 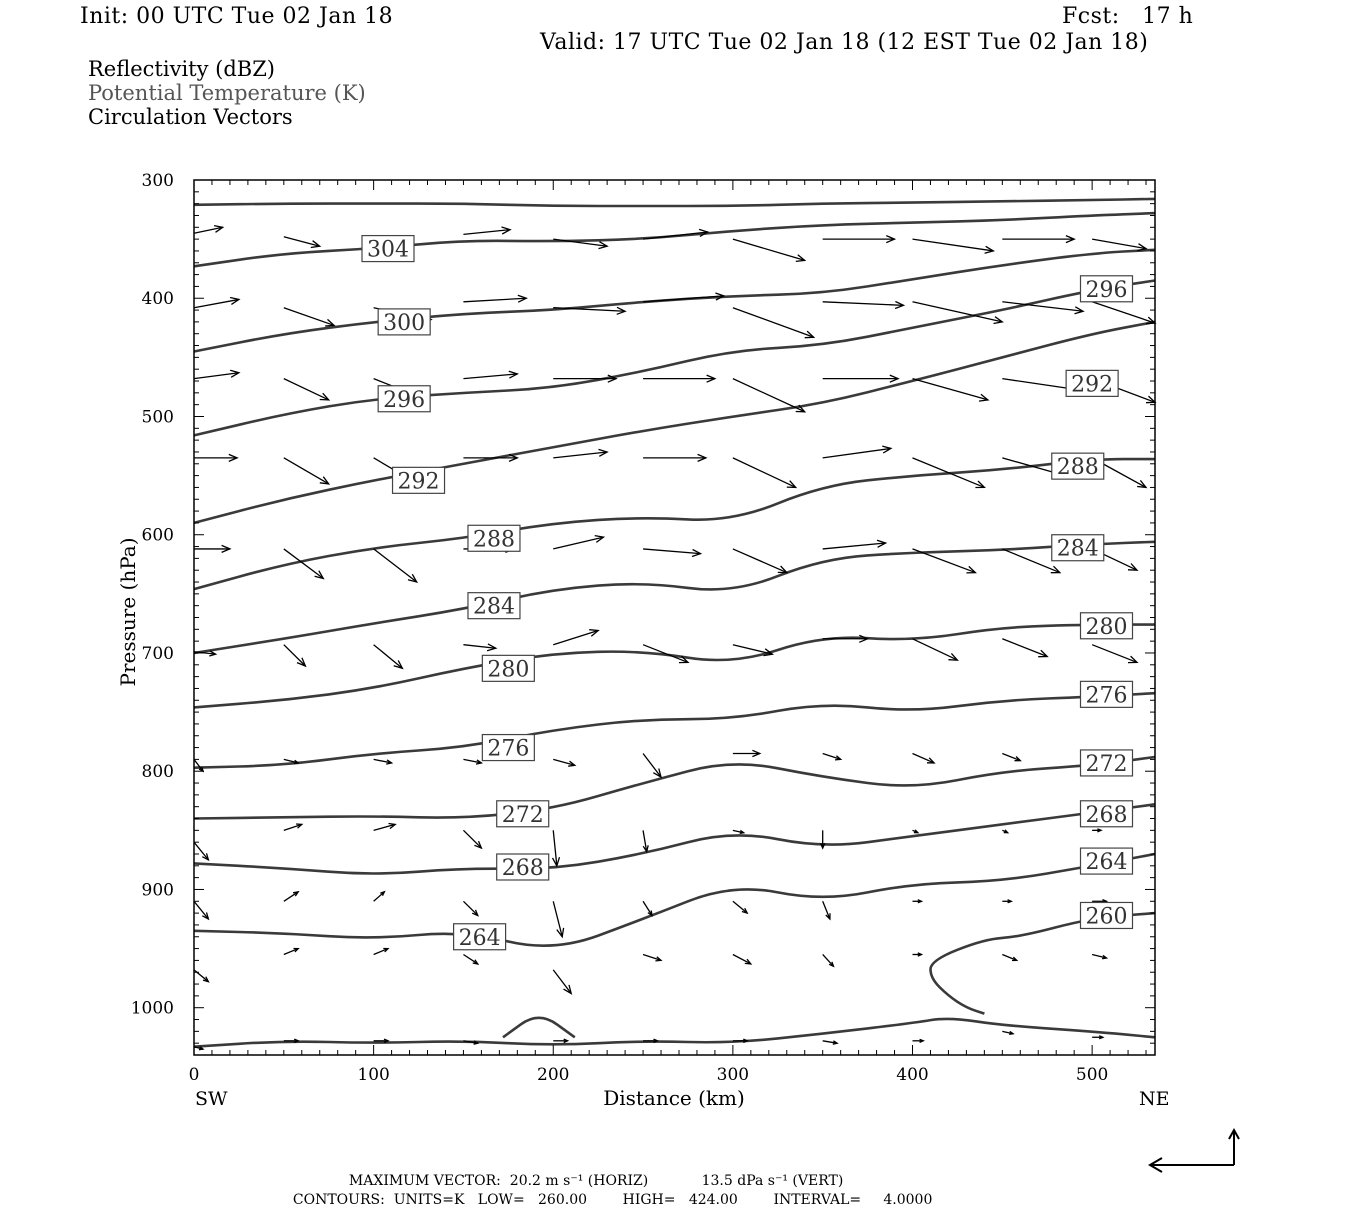 What do you see at coordinates (494, 538) in the screenshot?
I see `contour-label: 288` at bounding box center [494, 538].